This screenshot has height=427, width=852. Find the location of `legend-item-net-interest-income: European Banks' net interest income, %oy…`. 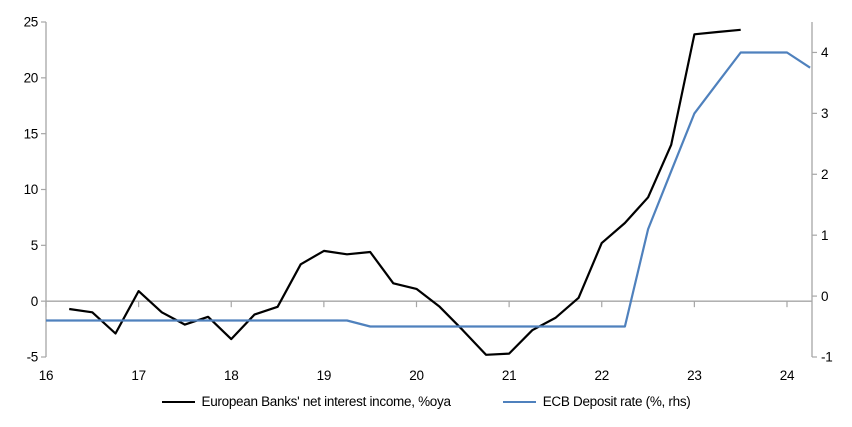

legend-item-net-interest-income: European Banks' net interest income, %oy… is located at coordinates (306, 401).